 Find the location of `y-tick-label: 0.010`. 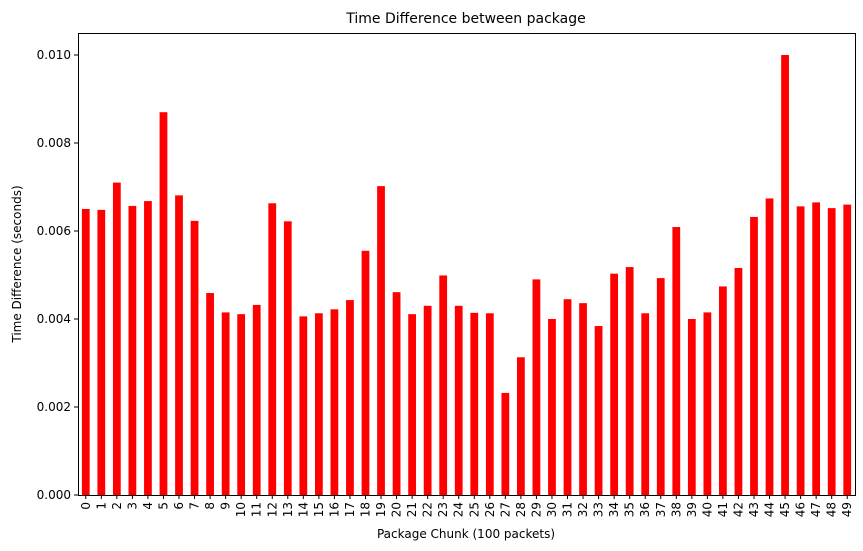

y-tick-label: 0.010 is located at coordinates (54, 55).